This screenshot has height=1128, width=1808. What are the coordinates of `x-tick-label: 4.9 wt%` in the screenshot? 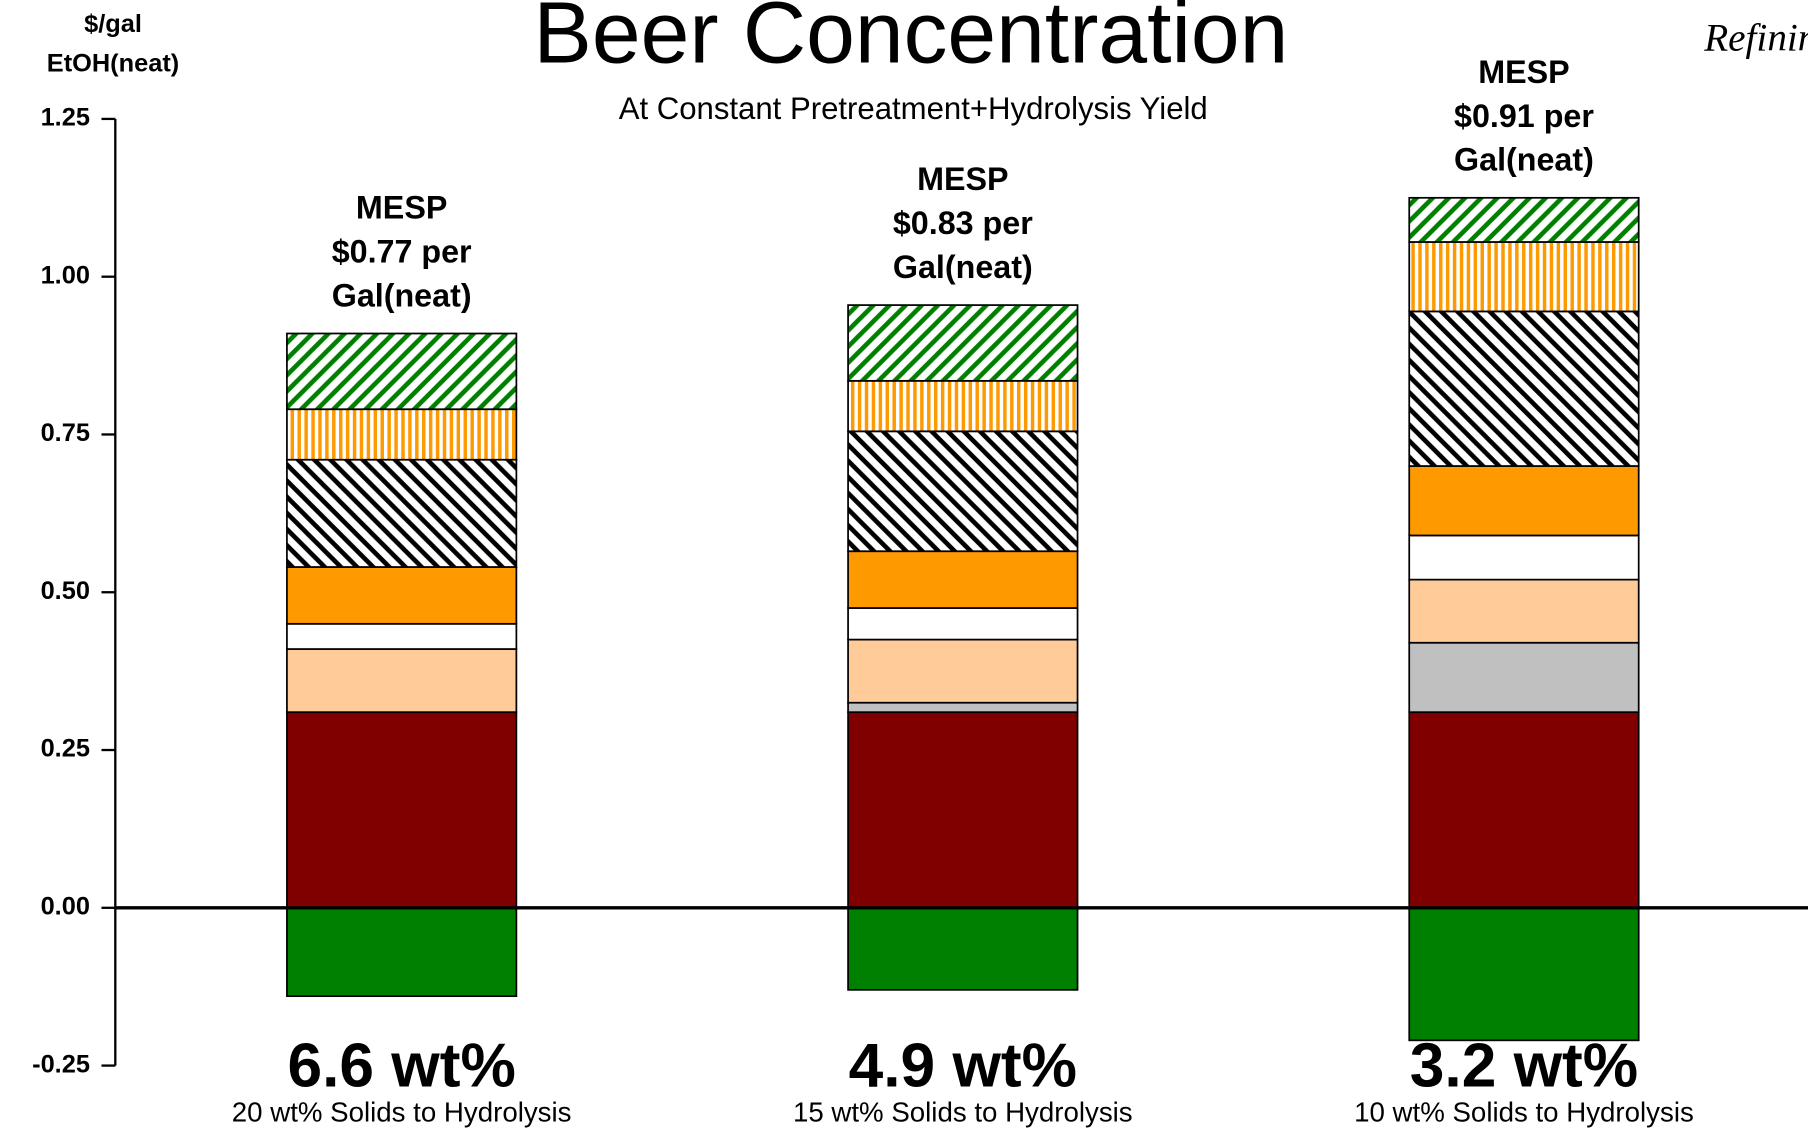 It's located at (963, 1066).